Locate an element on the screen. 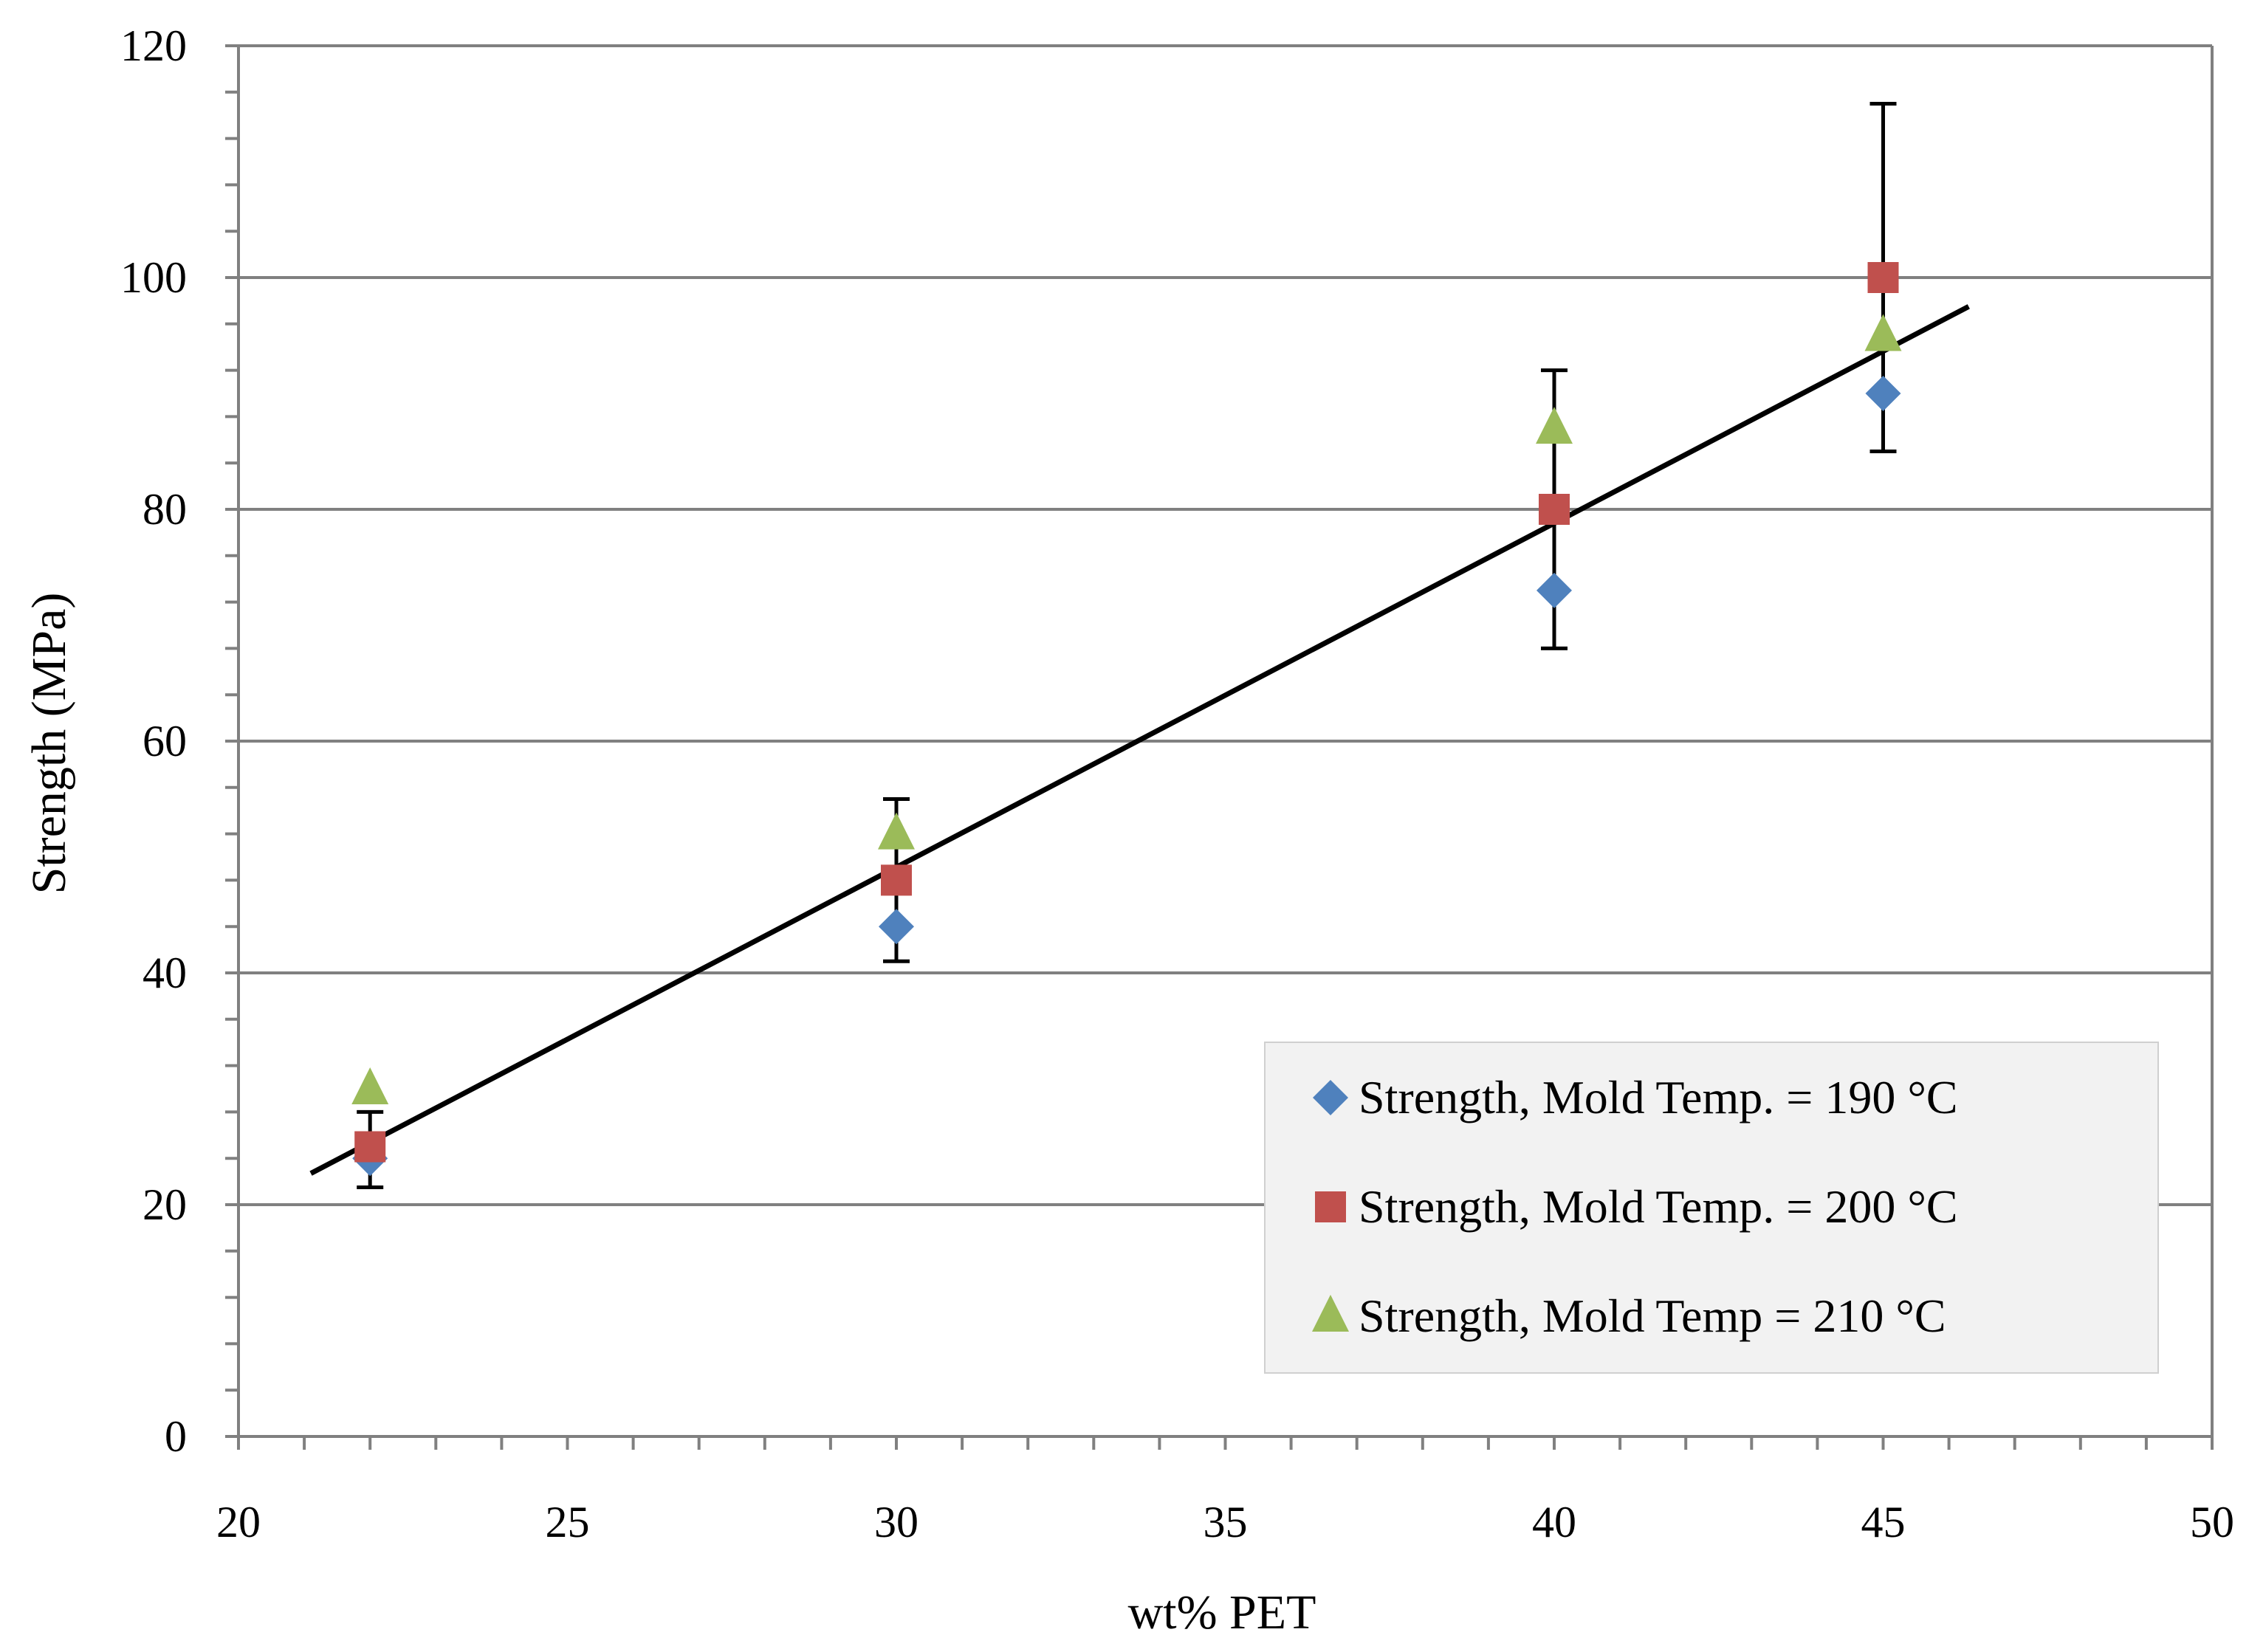 The height and width of the screenshot is (1652, 2249). x-tick-label-35: 35 is located at coordinates (1226, 1522).